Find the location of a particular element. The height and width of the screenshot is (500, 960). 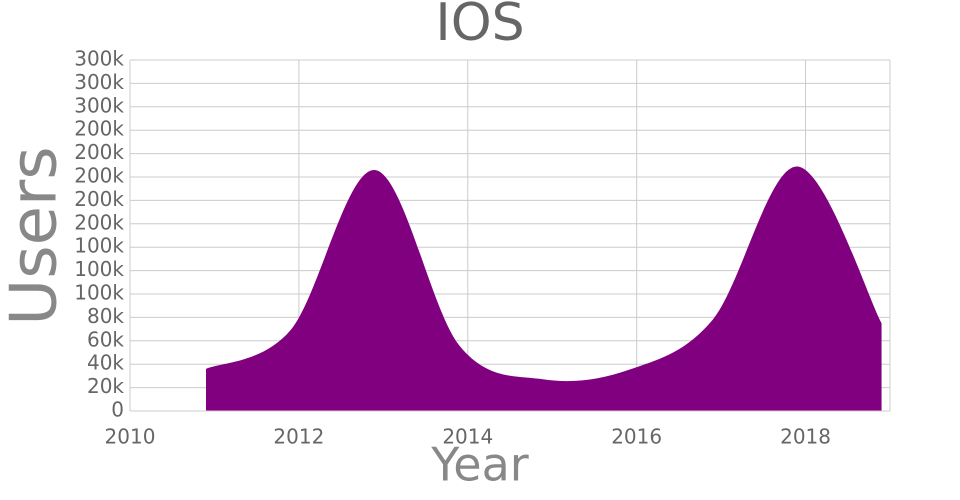

chart-title: IOS is located at coordinates (479, 26).